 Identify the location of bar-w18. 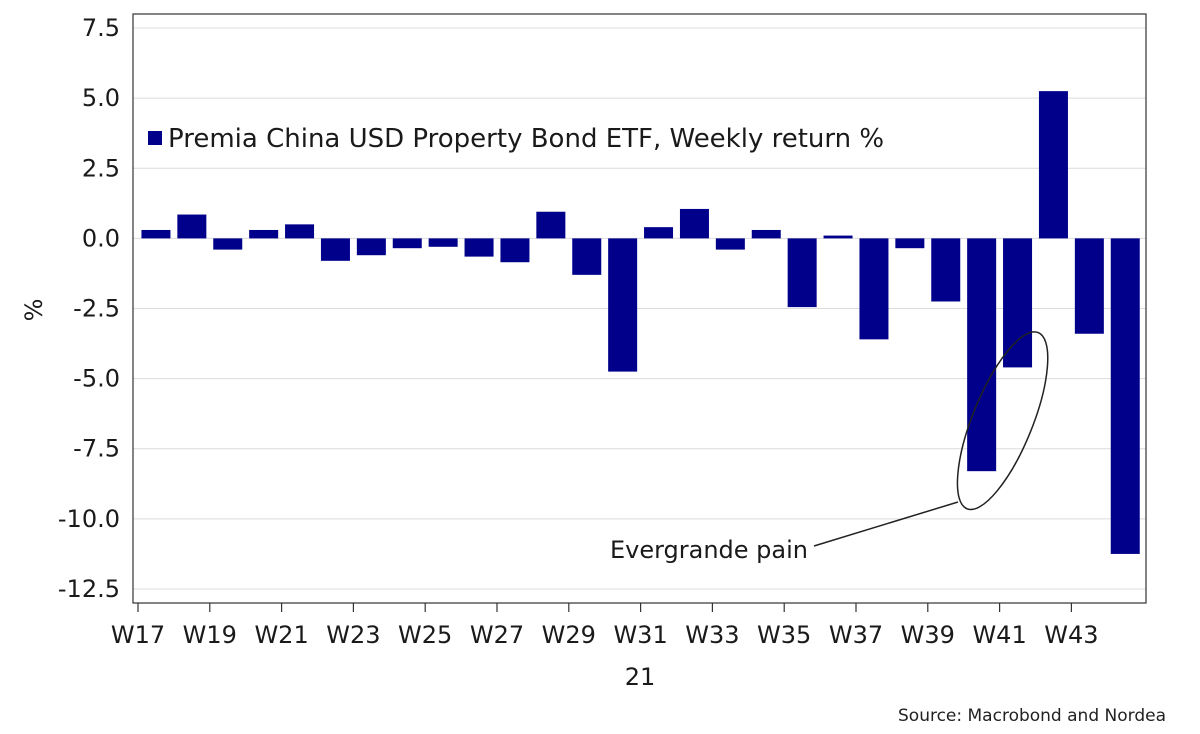
(192, 226).